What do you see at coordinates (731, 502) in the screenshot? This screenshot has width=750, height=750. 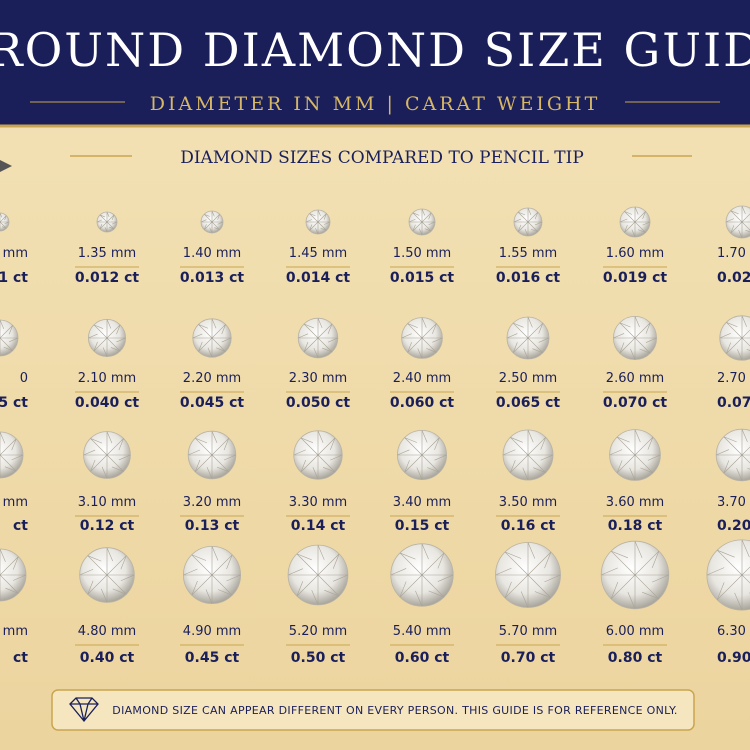 I see `size-mm: 3.70` at bounding box center [731, 502].